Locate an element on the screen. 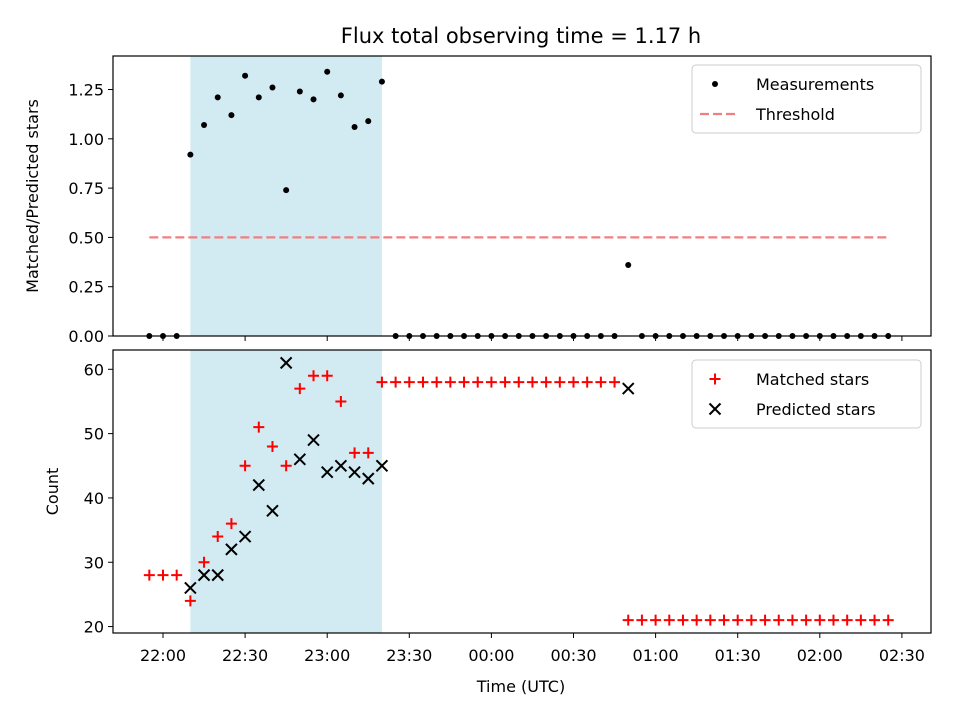 This screenshot has height=720, width=960. x-tick-label: 00:30 is located at coordinates (573, 655).